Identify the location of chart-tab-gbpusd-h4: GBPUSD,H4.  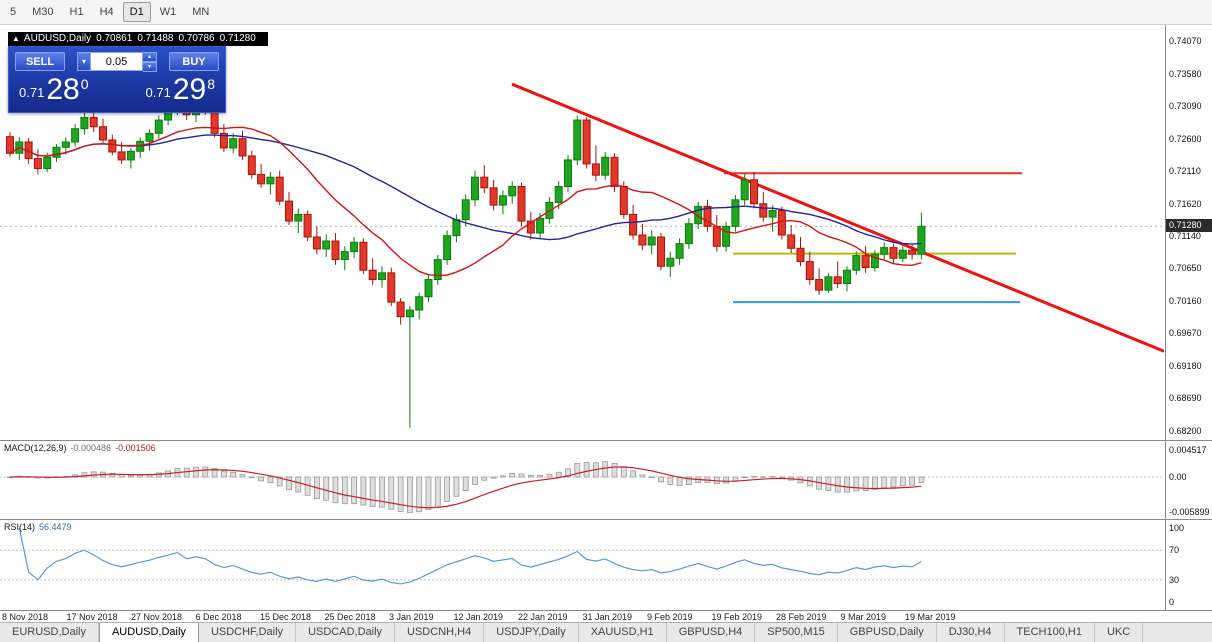
(711, 632).